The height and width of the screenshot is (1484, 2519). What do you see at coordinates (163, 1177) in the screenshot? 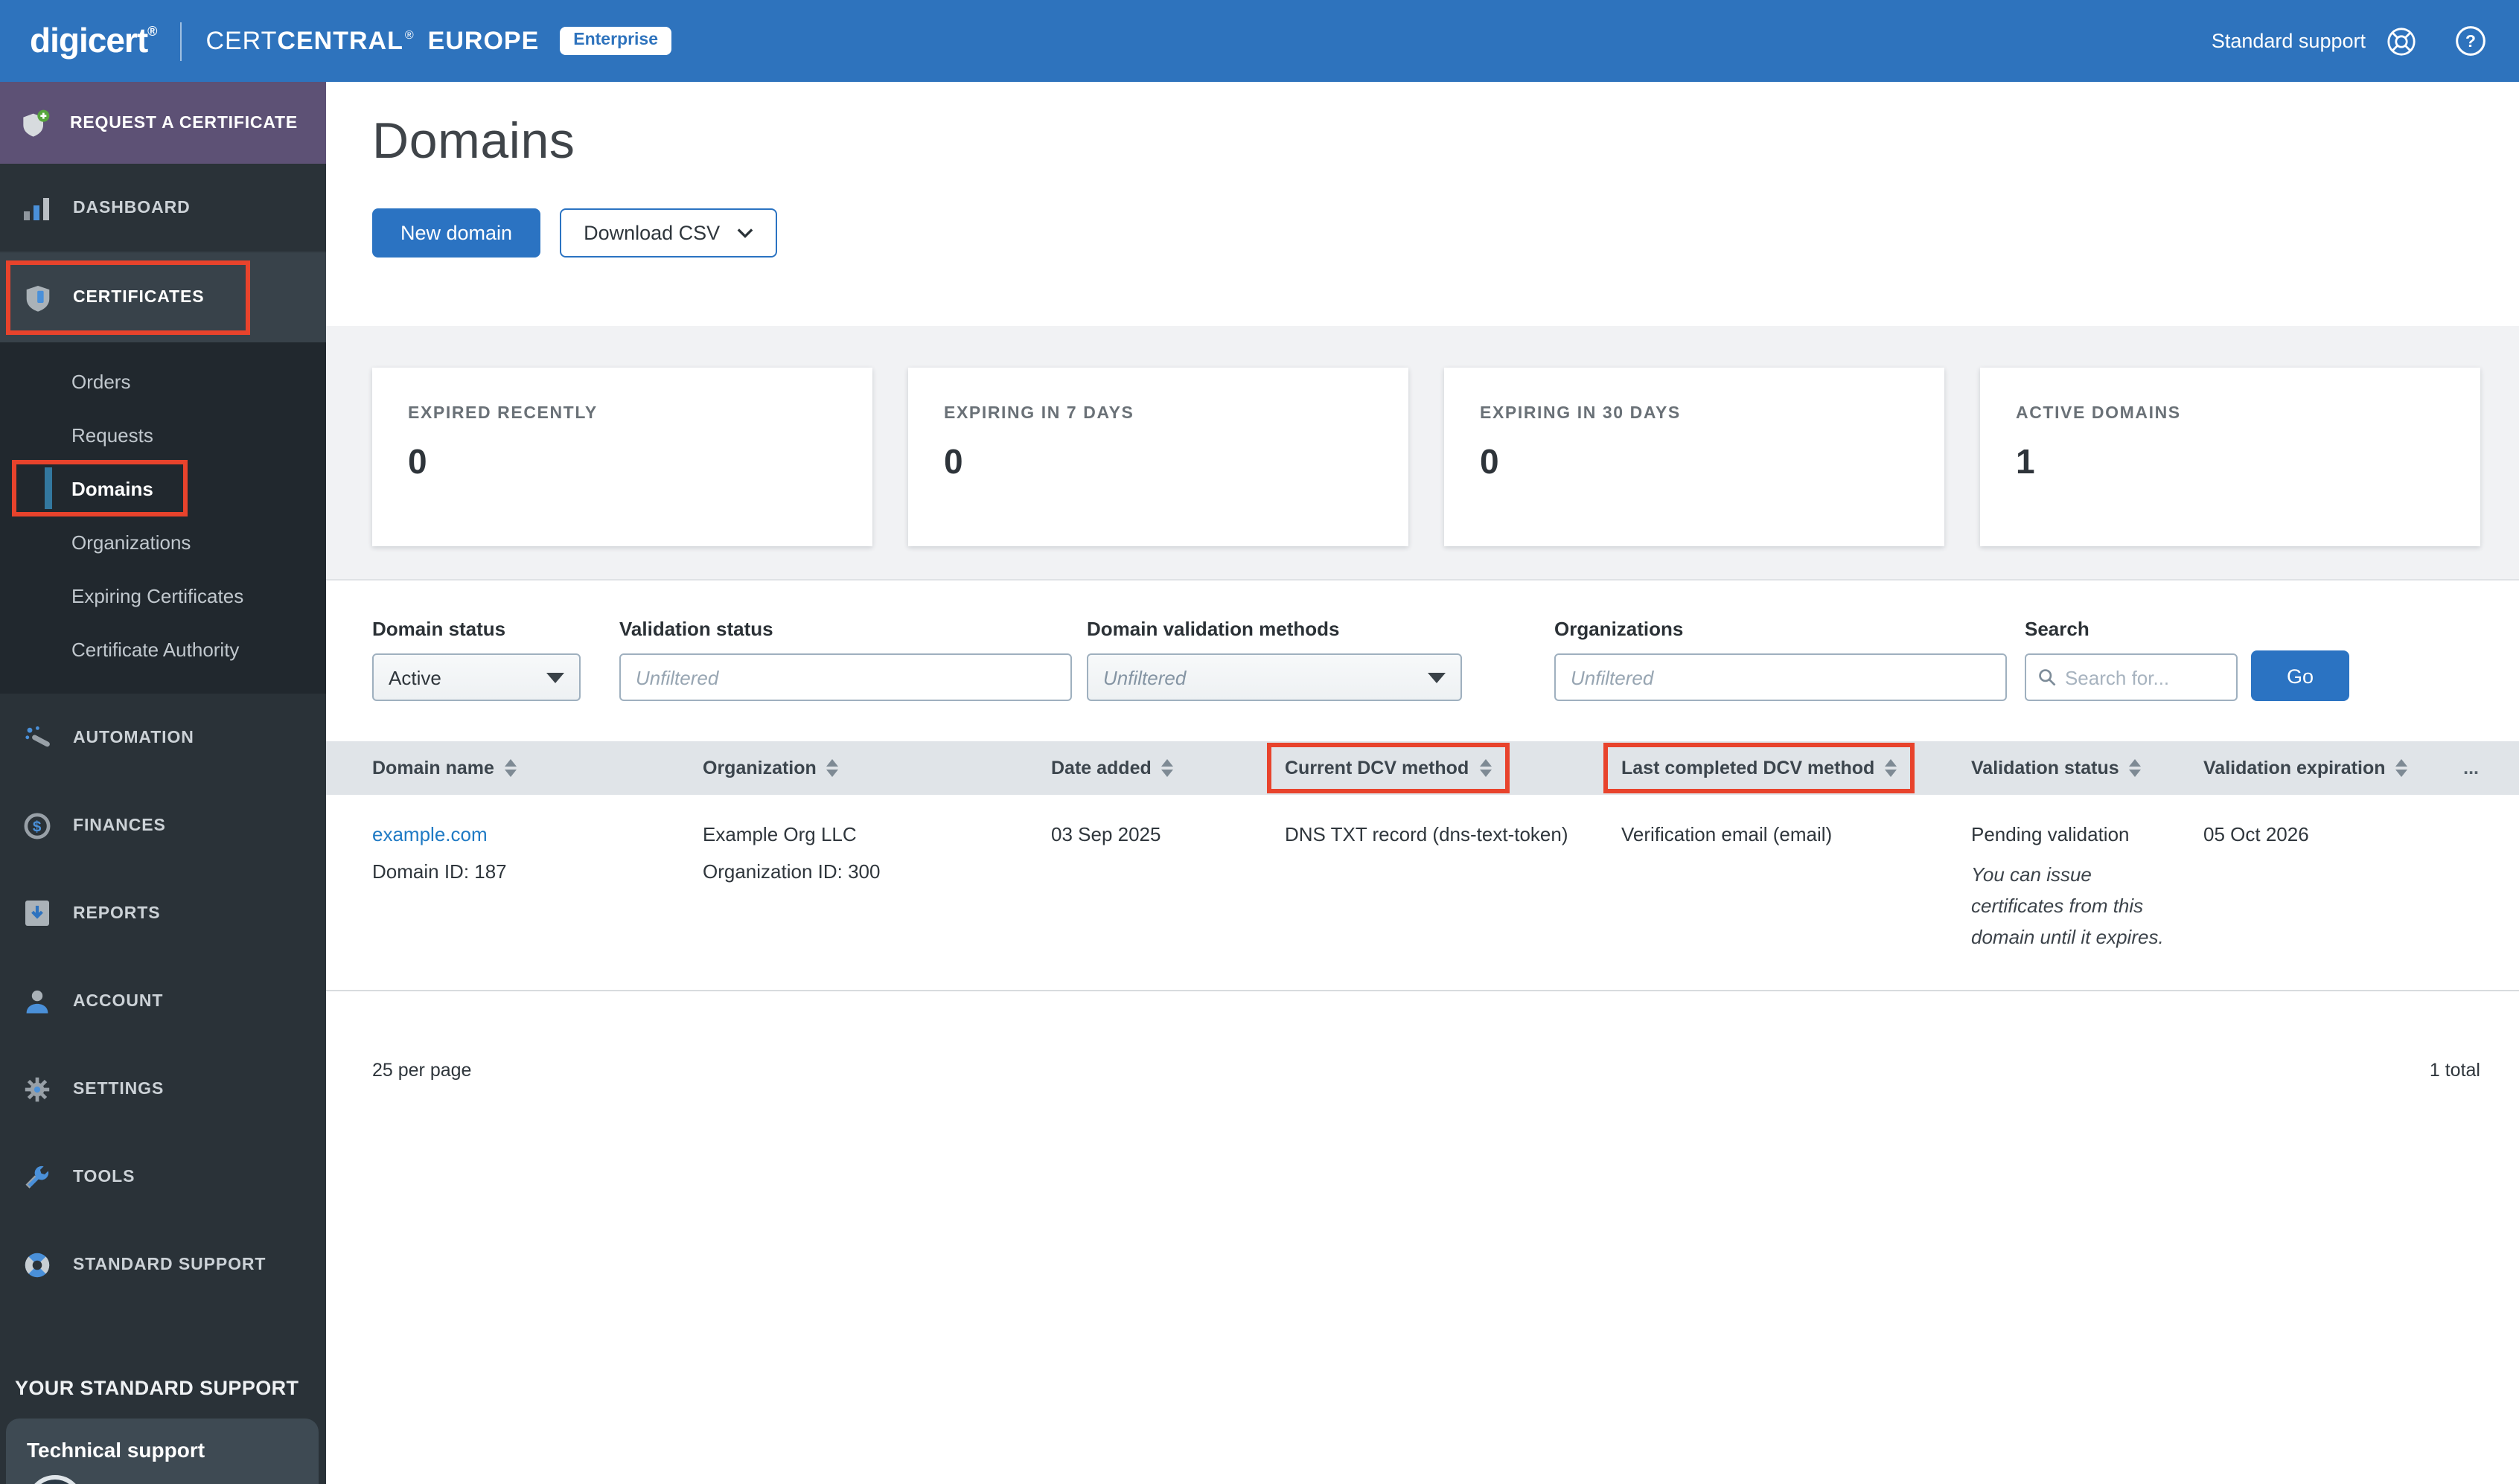
I see `sidebar-item-tools: TOOLS` at bounding box center [163, 1177].